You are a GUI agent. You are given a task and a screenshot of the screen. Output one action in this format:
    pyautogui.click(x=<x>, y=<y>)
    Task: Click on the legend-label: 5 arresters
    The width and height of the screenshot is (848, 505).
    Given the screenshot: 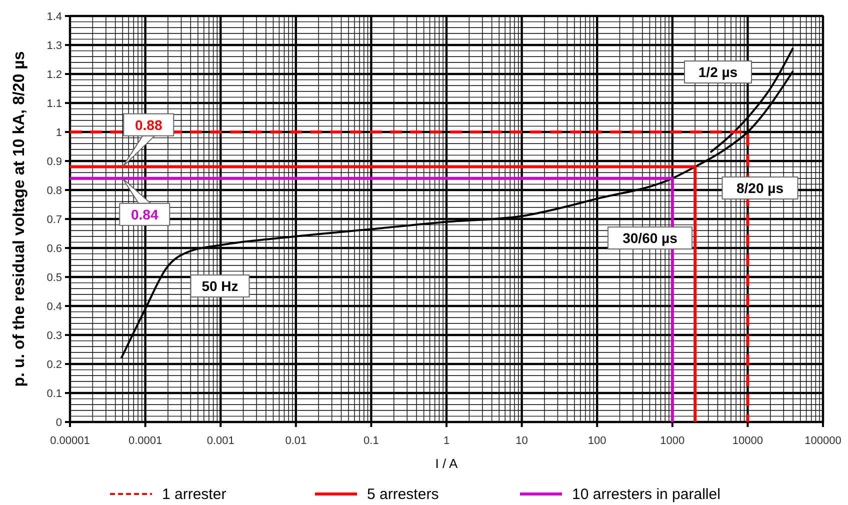 What is the action you would take?
    pyautogui.click(x=403, y=494)
    